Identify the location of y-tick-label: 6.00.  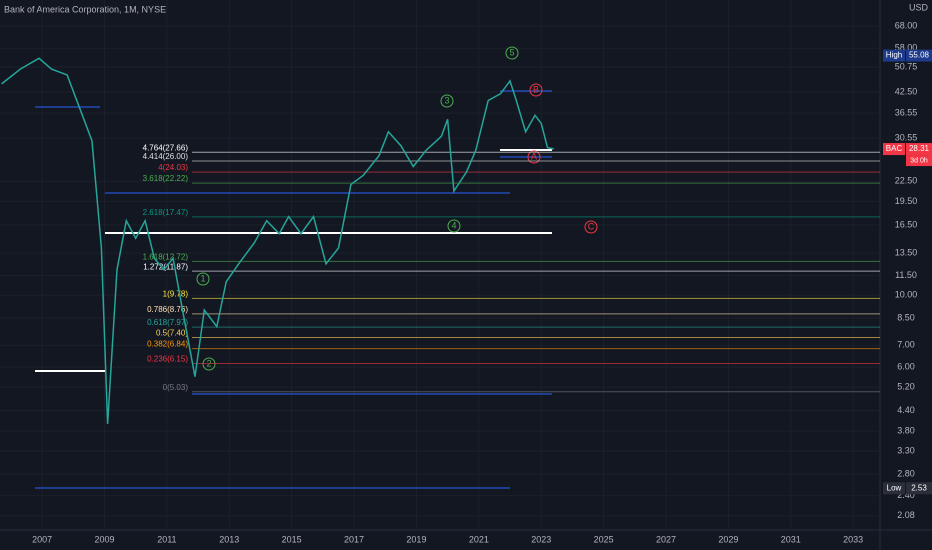
(906, 366).